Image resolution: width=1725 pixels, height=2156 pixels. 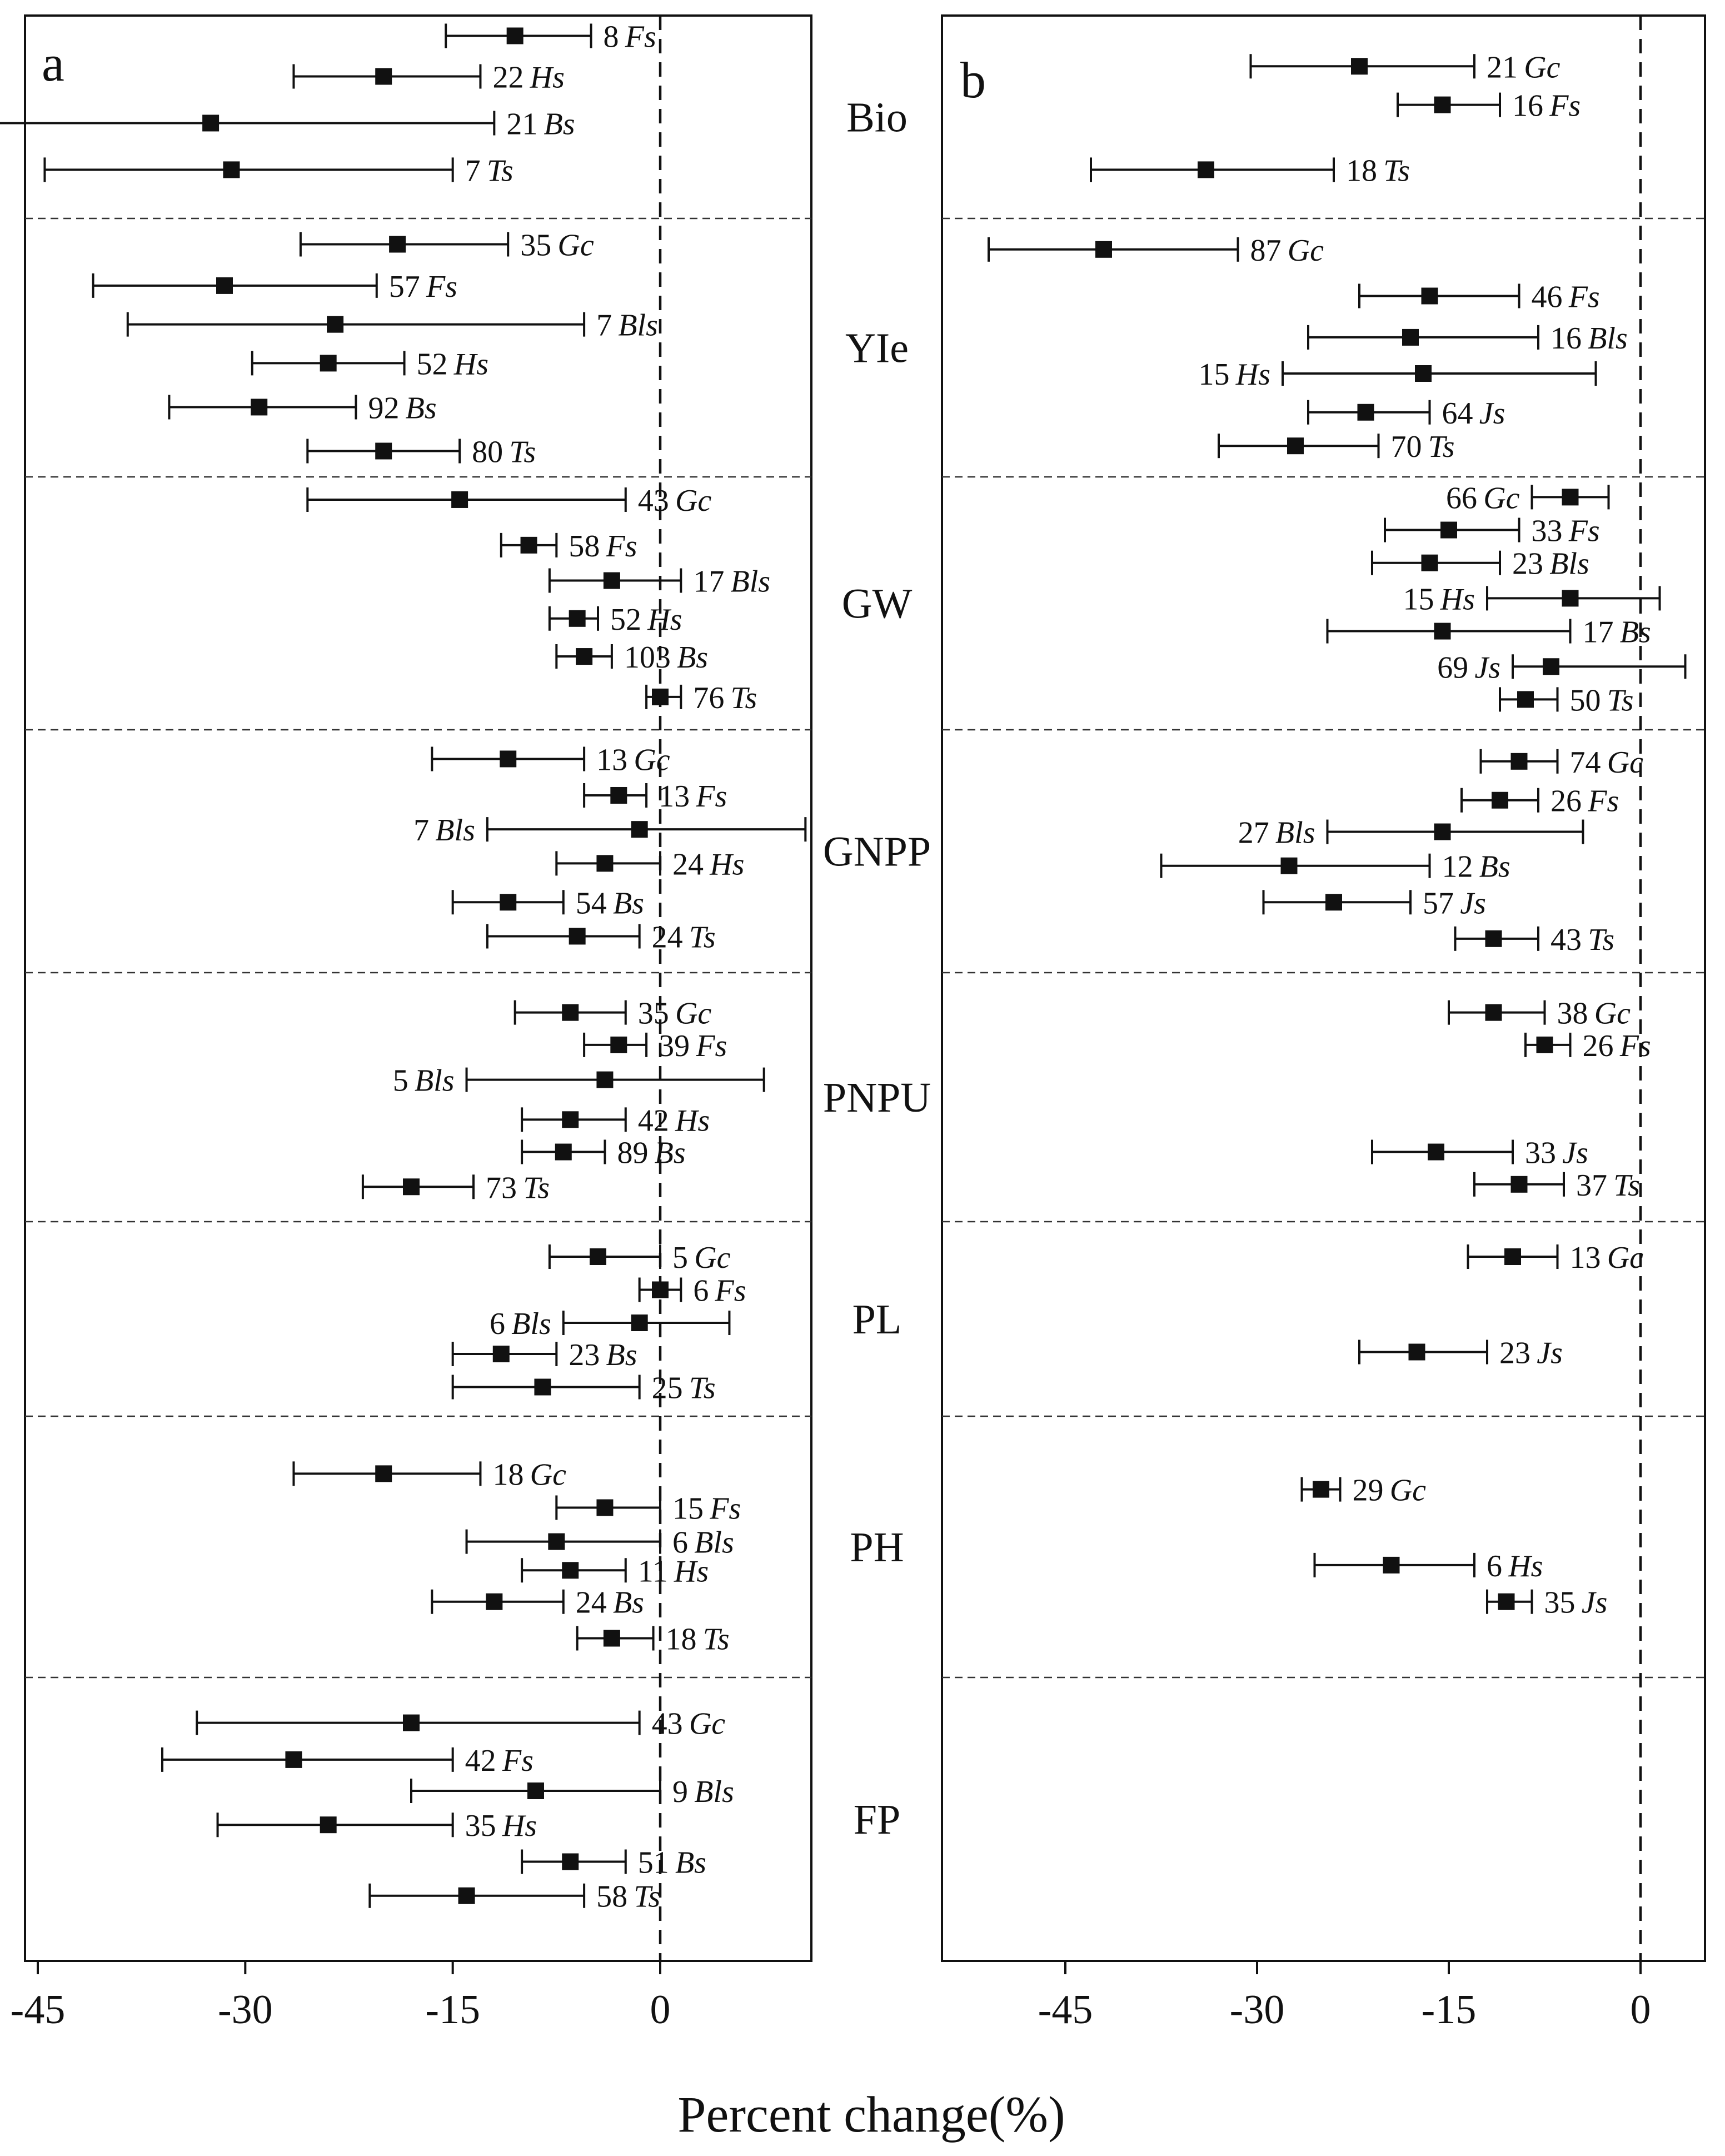 What do you see at coordinates (689, 1724) in the screenshot?
I see `panel-a-fp-gc-label: 43 Gc` at bounding box center [689, 1724].